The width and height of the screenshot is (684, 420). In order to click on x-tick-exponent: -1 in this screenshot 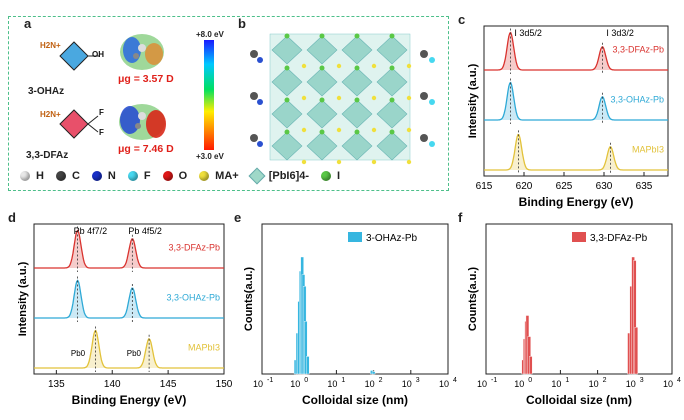, I will do `click(270, 380)`.